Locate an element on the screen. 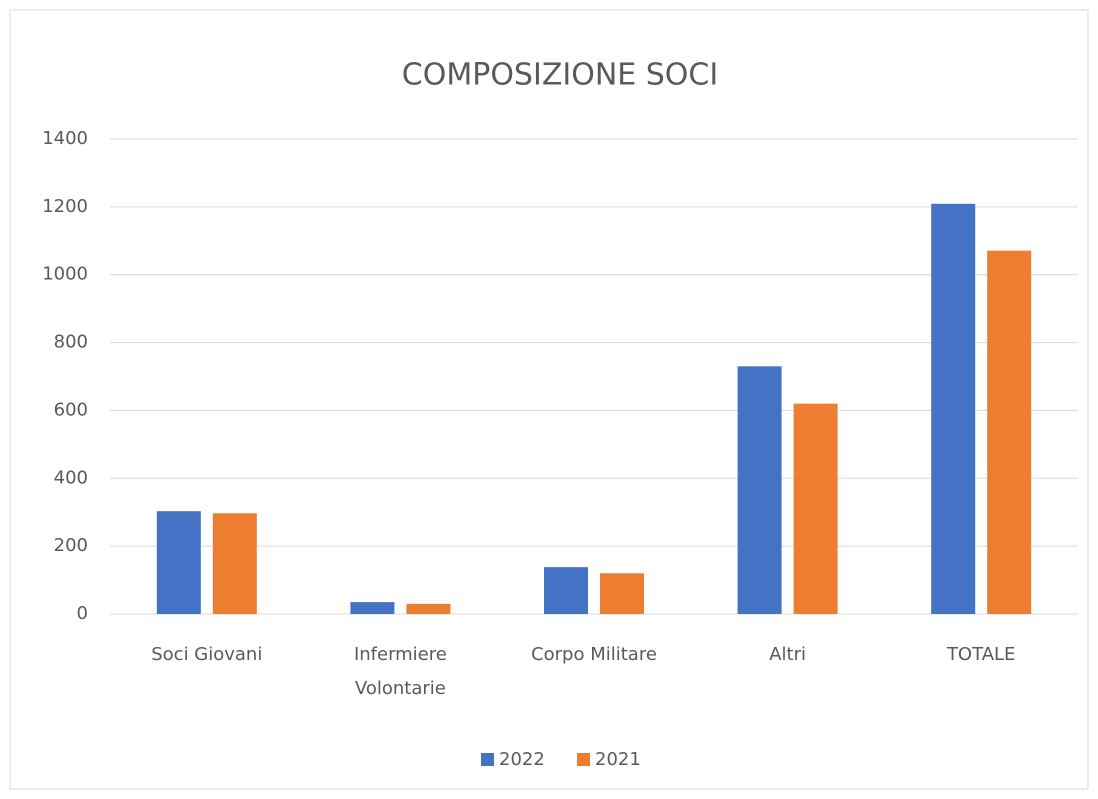 This screenshot has width=1098, height=799. y-tick-label: 400 is located at coordinates (71, 477).